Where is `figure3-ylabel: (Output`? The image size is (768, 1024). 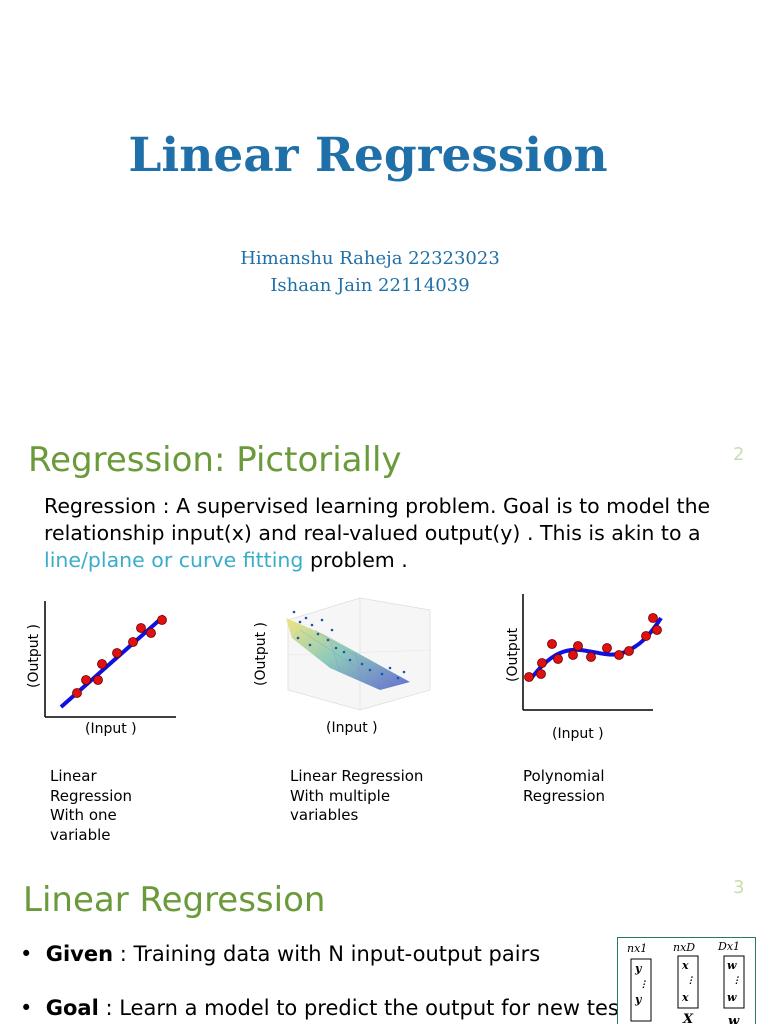 figure3-ylabel: (Output is located at coordinates (513, 654).